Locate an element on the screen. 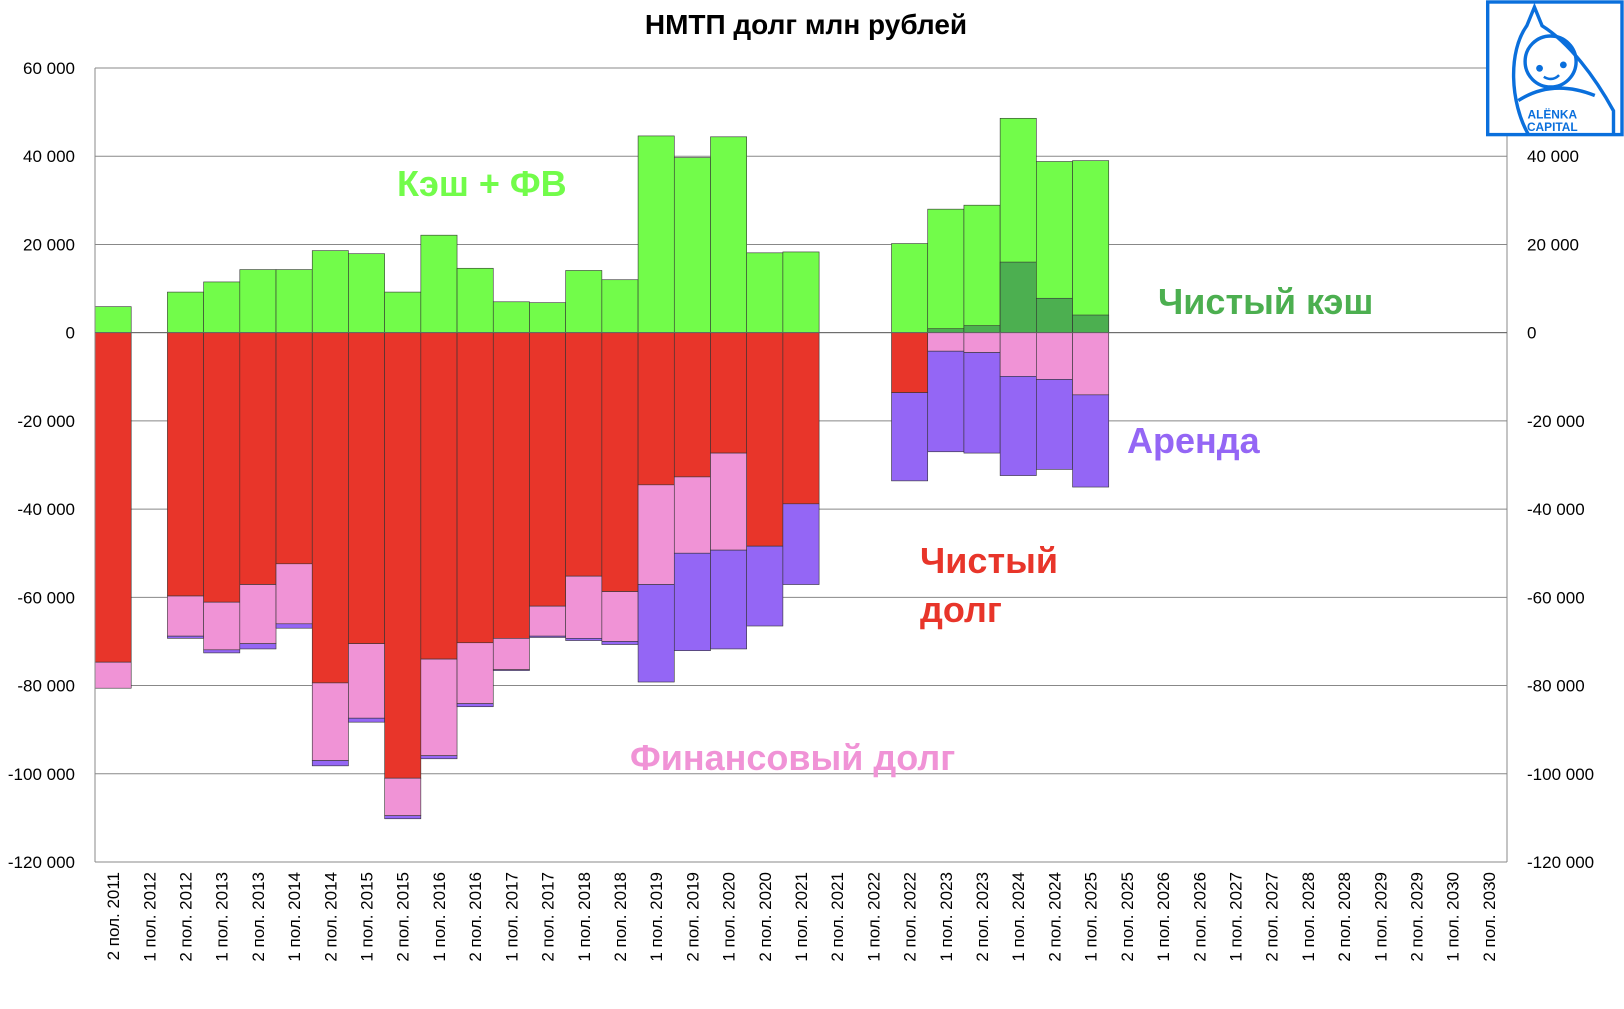 The image size is (1624, 1009). x-tick-label: 2 пол. 2029 is located at coordinates (1416, 917).